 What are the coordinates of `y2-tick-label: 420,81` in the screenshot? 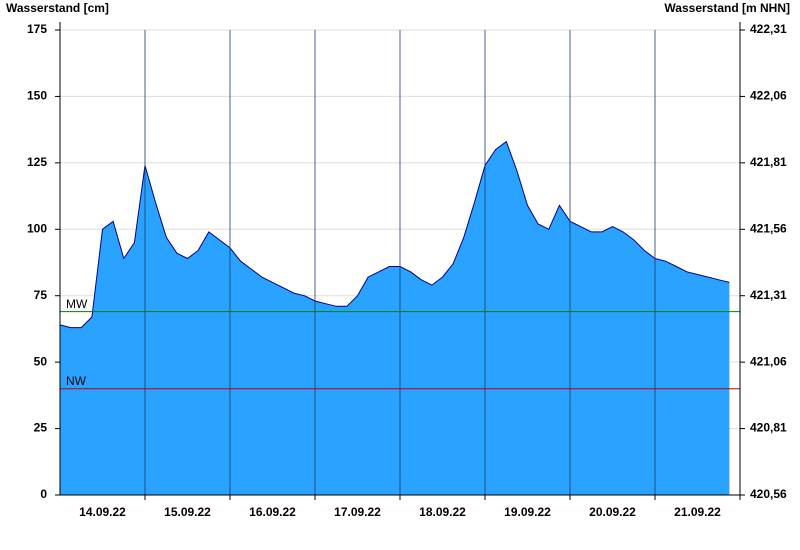 It's located at (768, 428).